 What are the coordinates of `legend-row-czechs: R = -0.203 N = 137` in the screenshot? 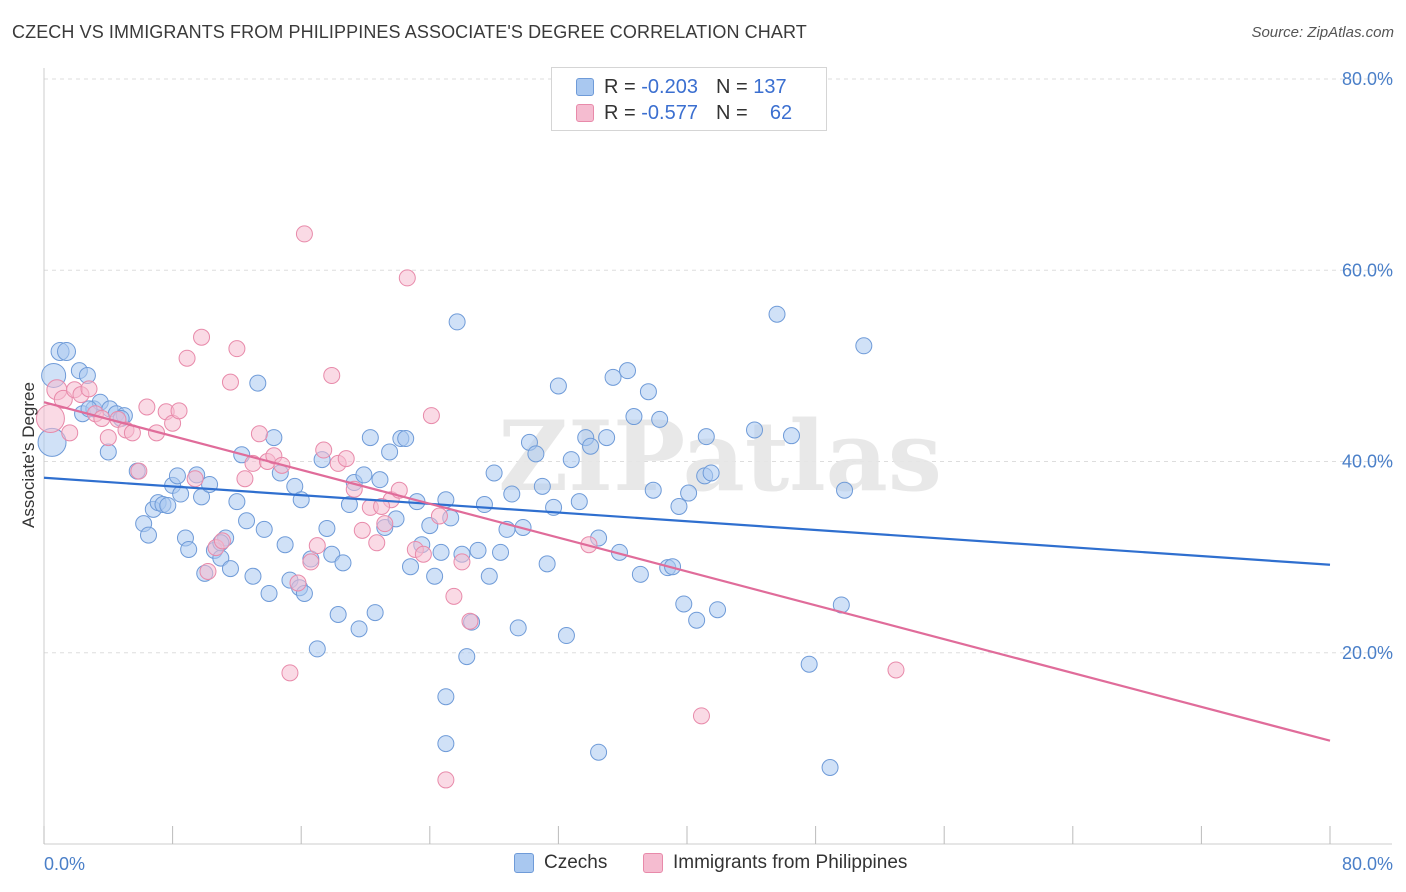 It's located at (681, 87).